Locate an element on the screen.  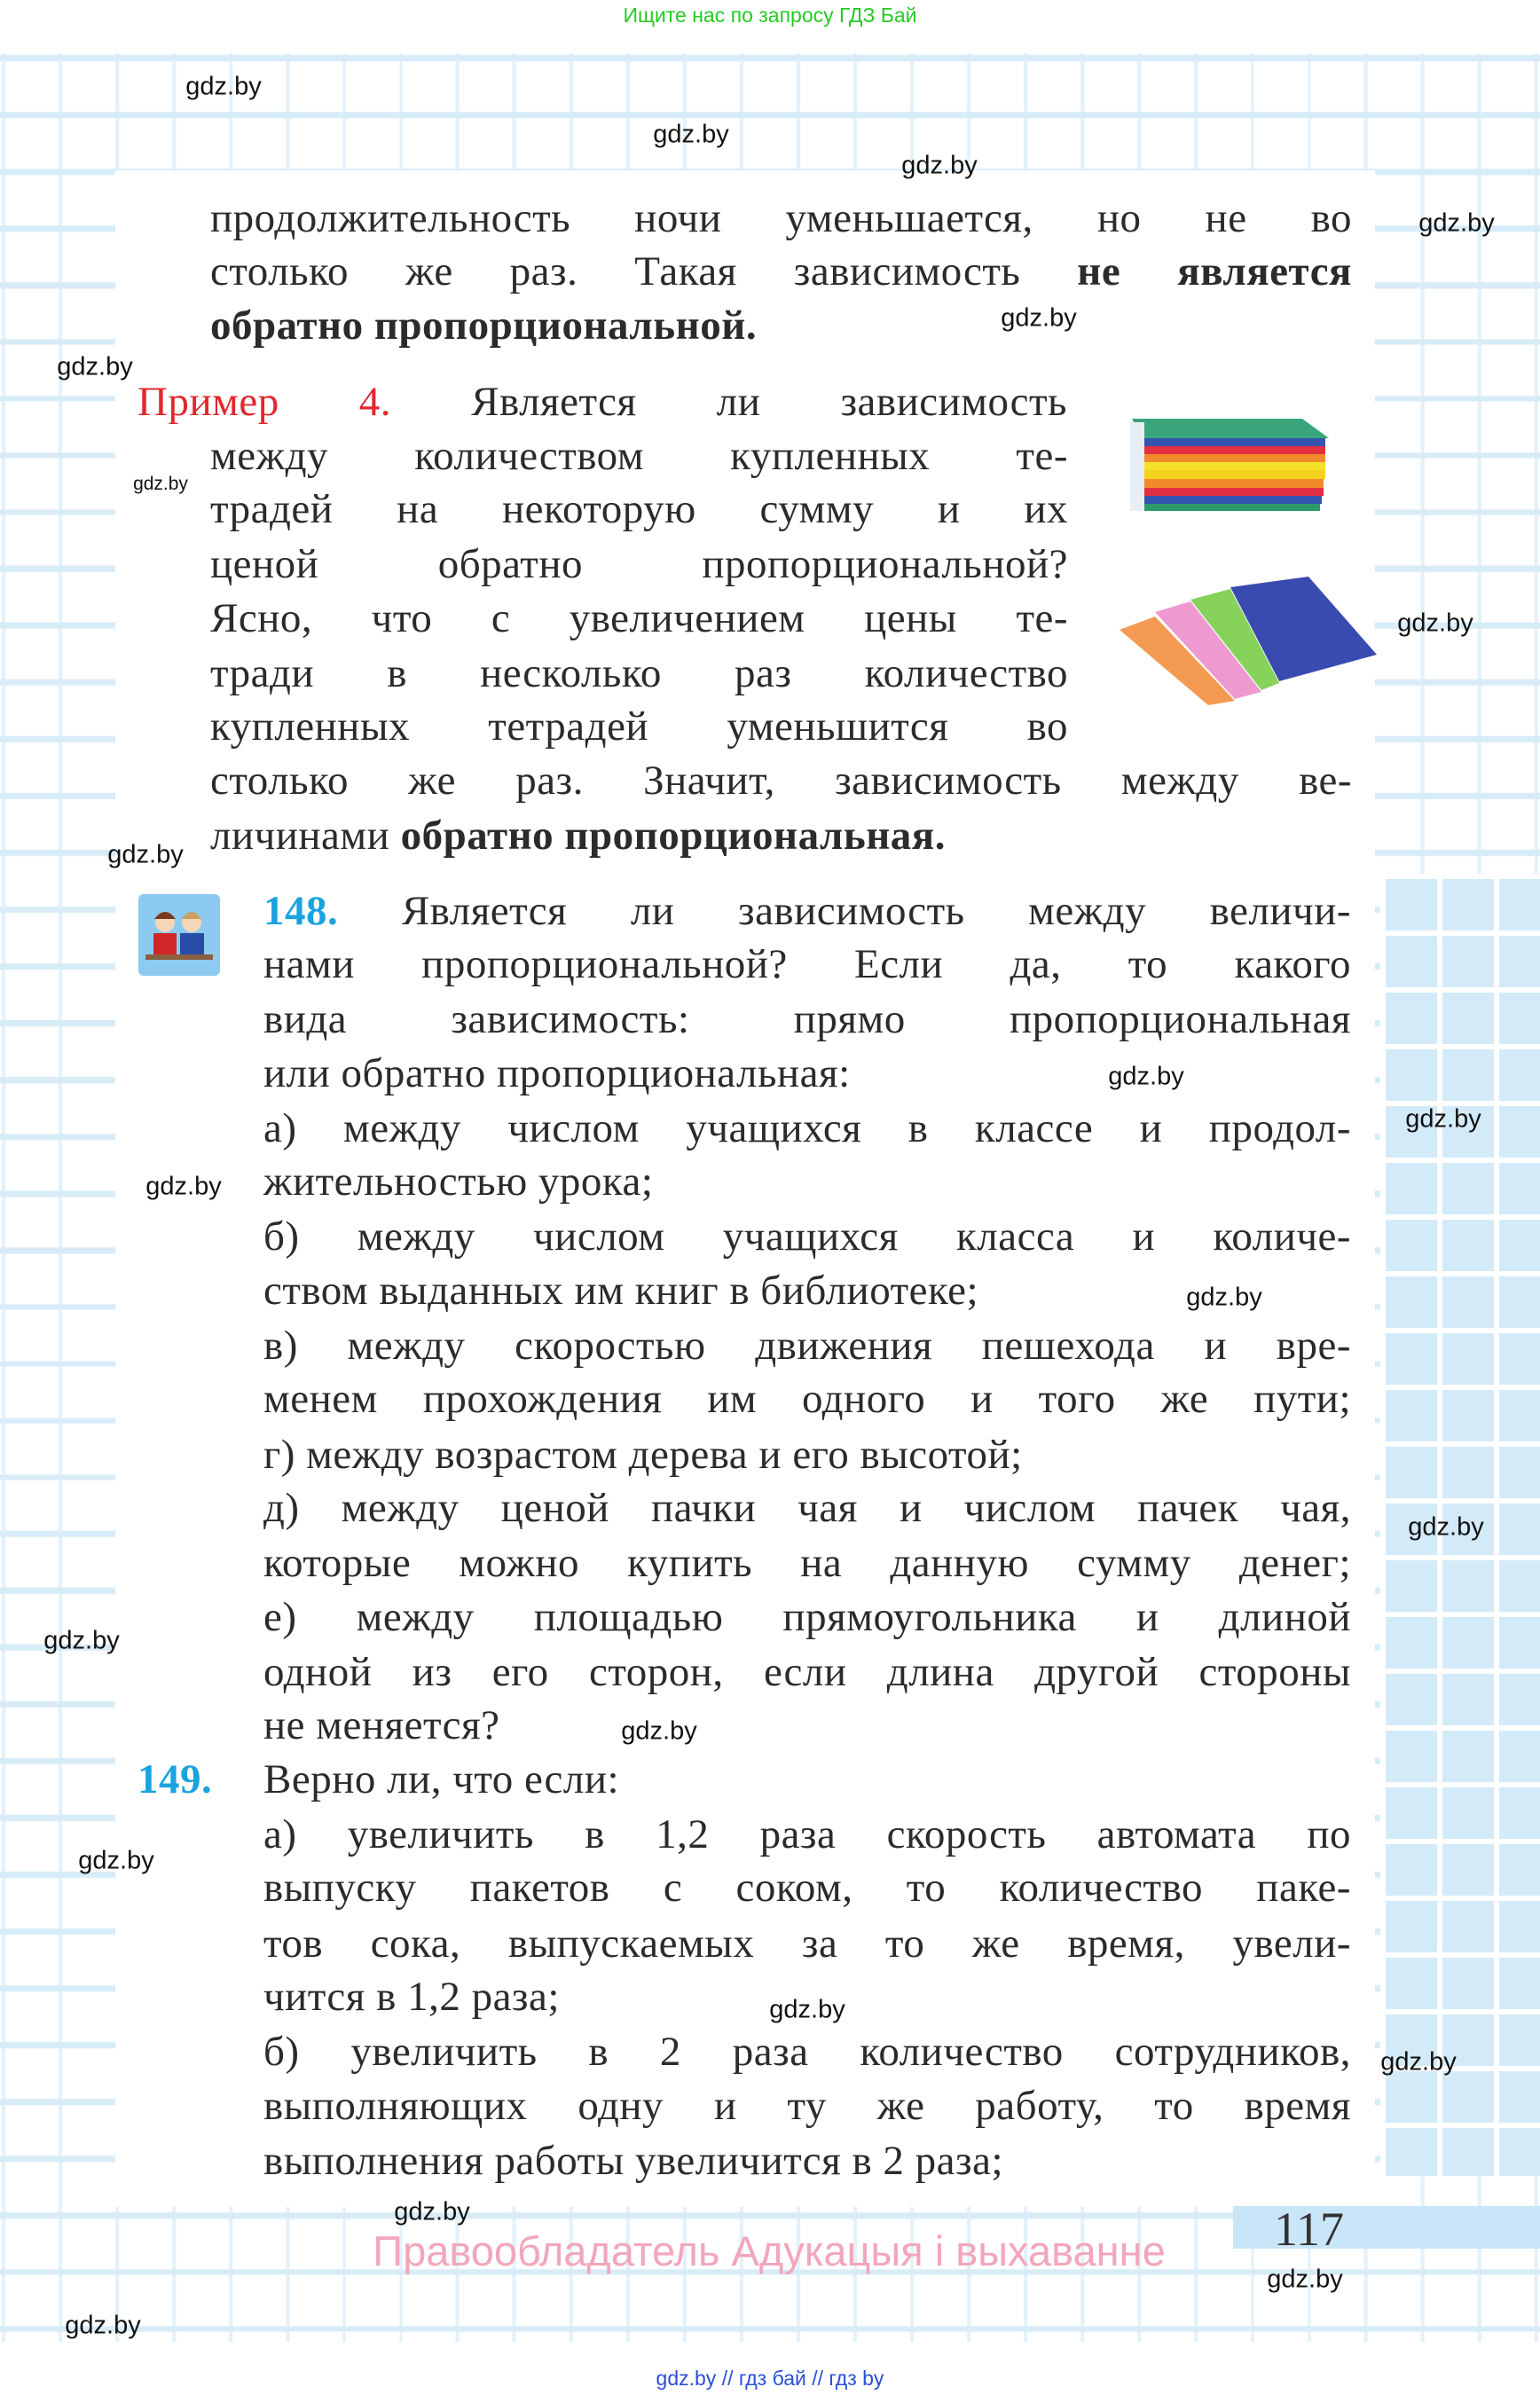
text-line: обратно пропорциональной. is located at coordinates (483, 326).